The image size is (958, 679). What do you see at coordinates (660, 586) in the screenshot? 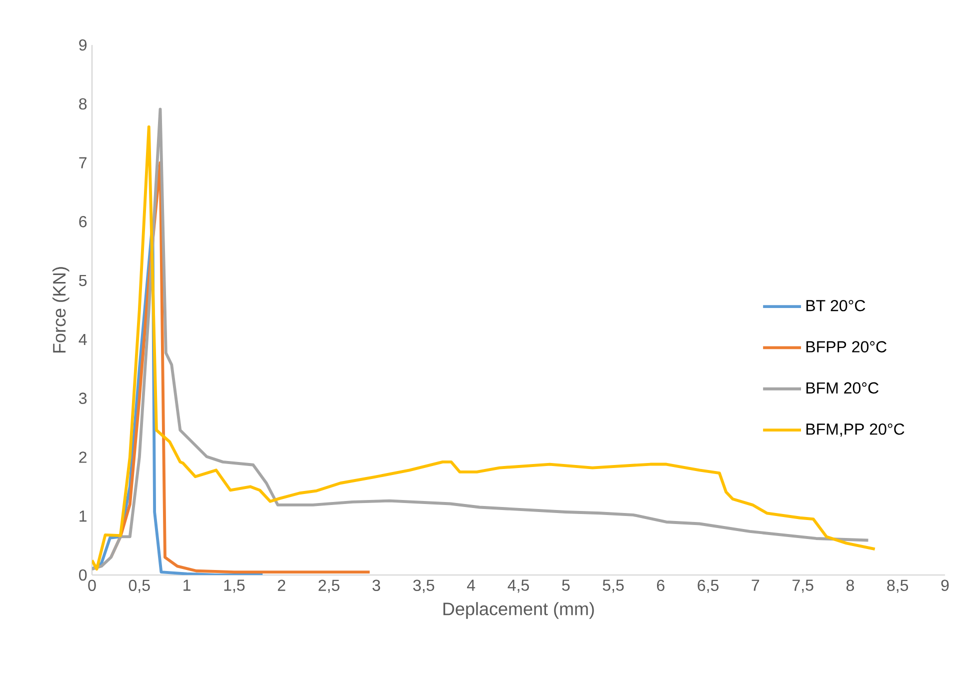
I see `x-tick-label: 6` at bounding box center [660, 586].